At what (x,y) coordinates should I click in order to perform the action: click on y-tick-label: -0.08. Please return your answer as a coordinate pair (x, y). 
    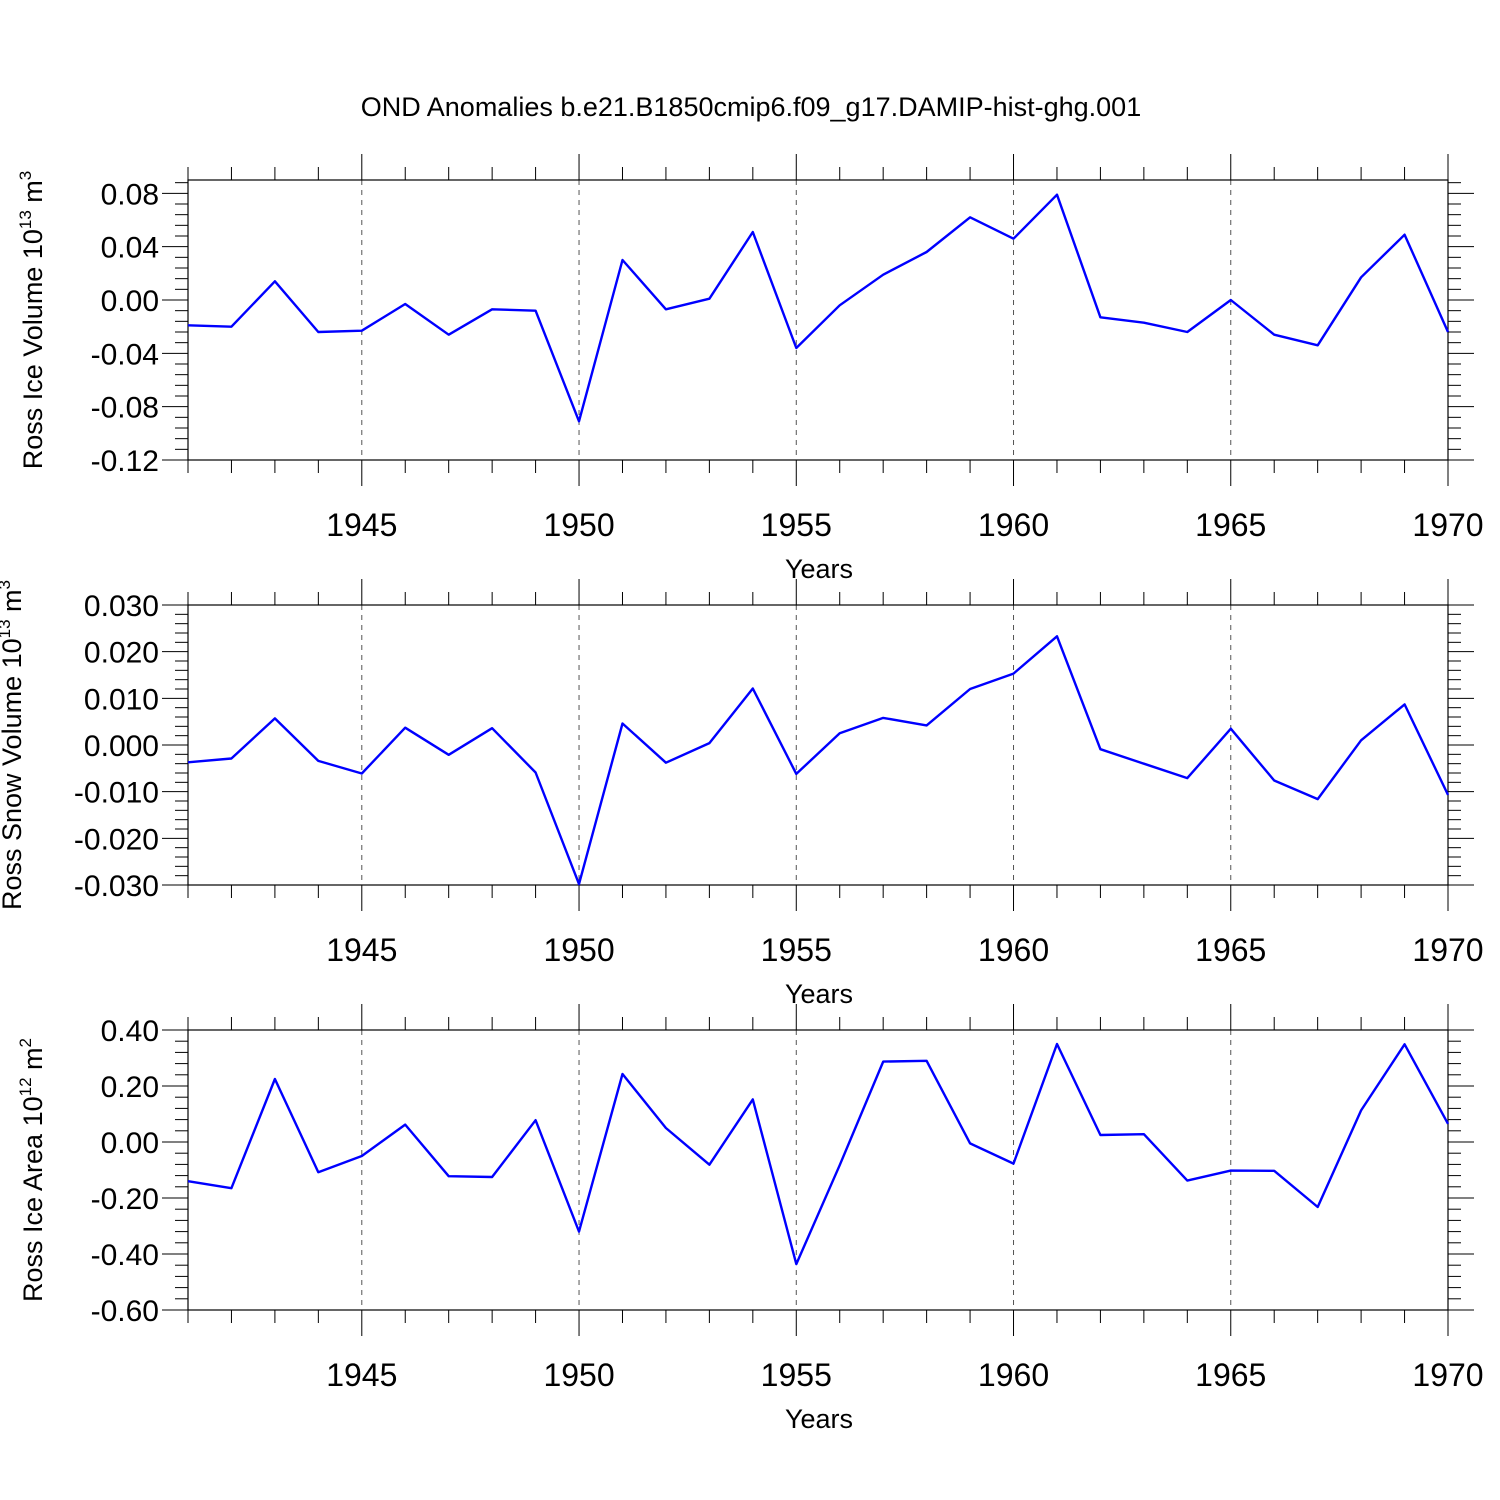
    Looking at the image, I should click on (125, 408).